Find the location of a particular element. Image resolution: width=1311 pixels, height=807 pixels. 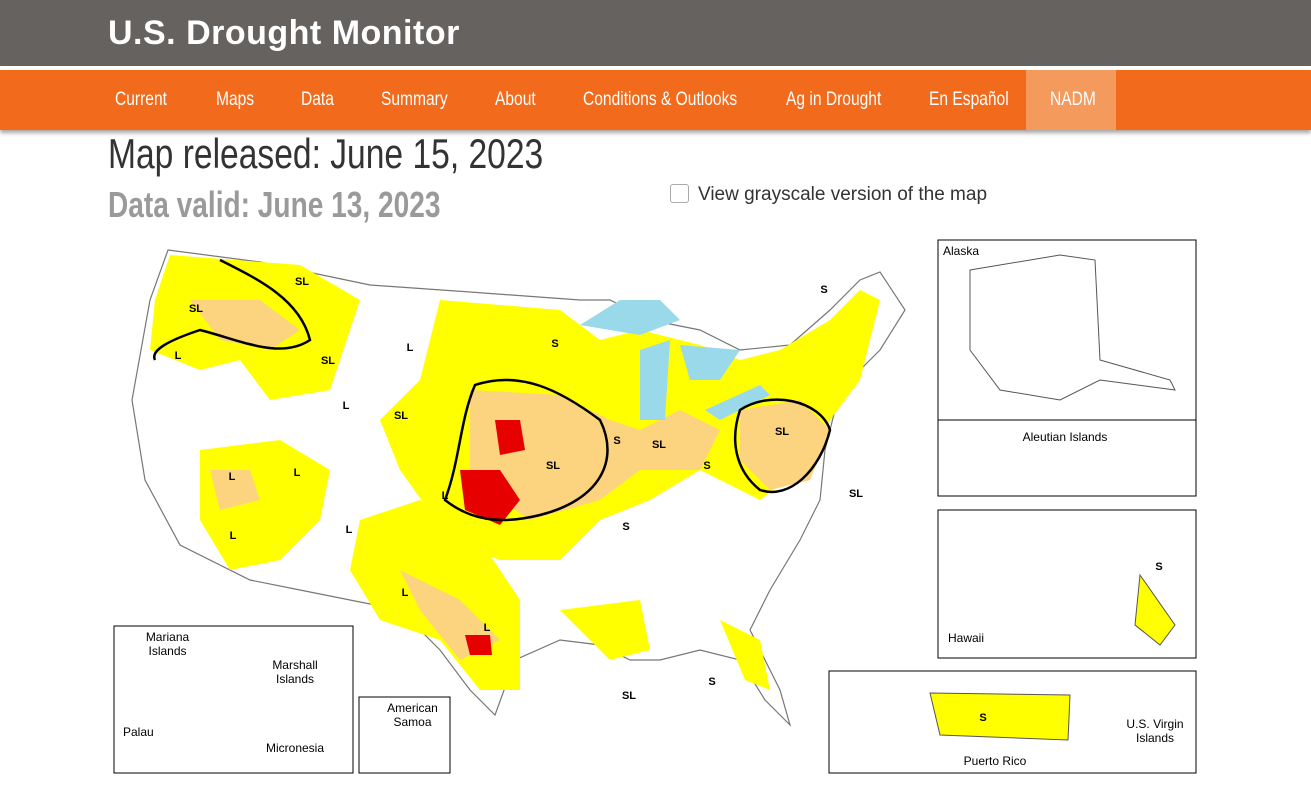

inset-label: U.S. Virgin Islands is located at coordinates (1155, 731).